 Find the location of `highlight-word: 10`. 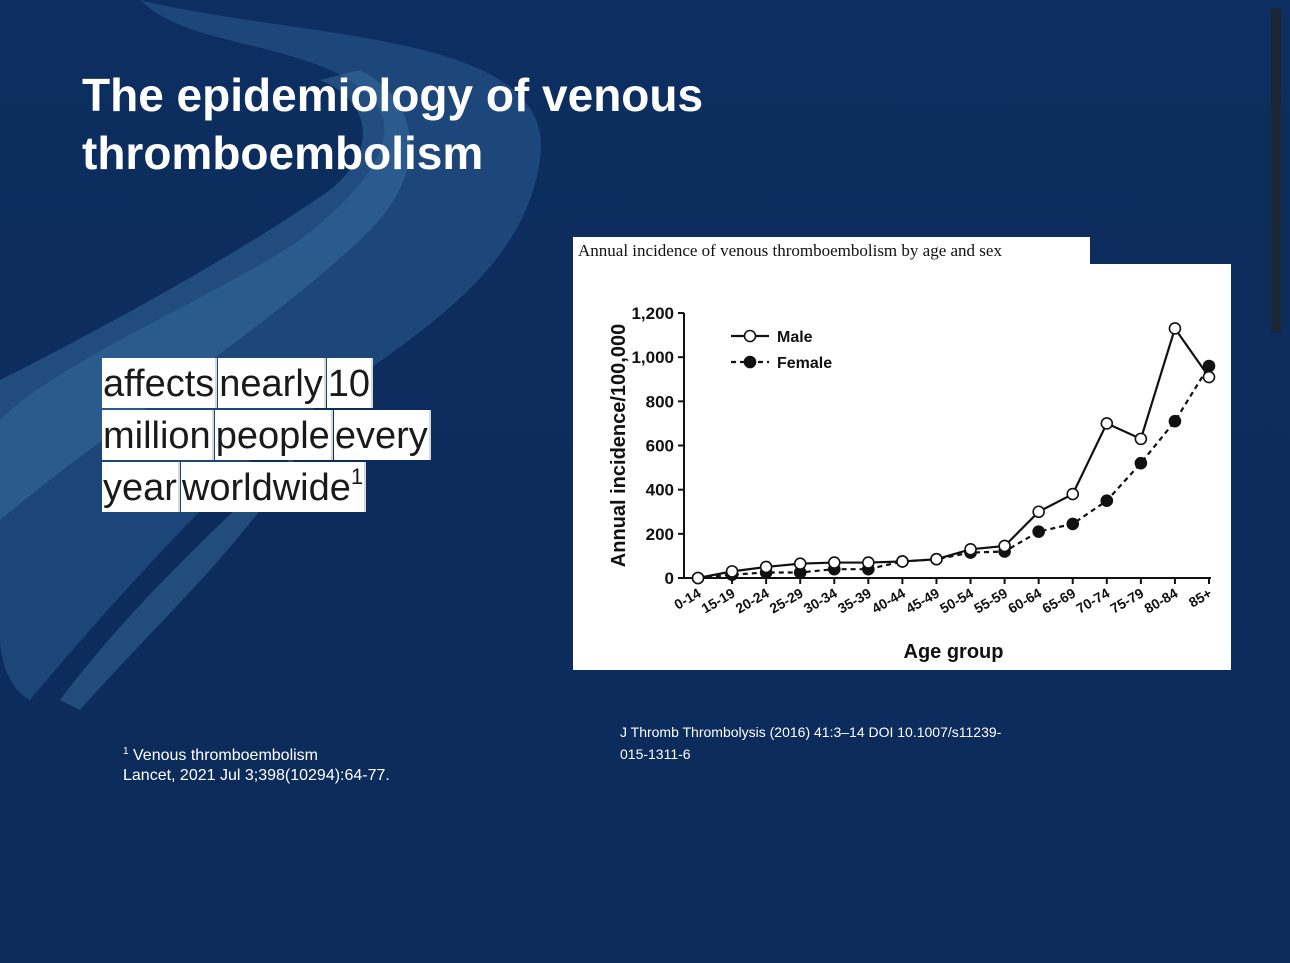

highlight-word: 10 is located at coordinates (350, 383).